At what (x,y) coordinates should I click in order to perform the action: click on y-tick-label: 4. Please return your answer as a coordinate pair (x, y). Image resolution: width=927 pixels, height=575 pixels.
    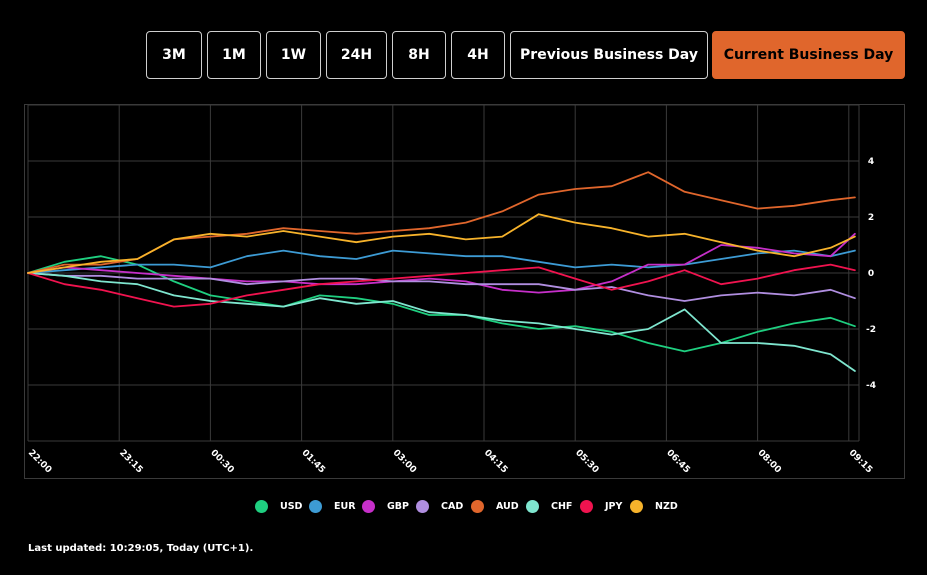
    Looking at the image, I should click on (871, 162).